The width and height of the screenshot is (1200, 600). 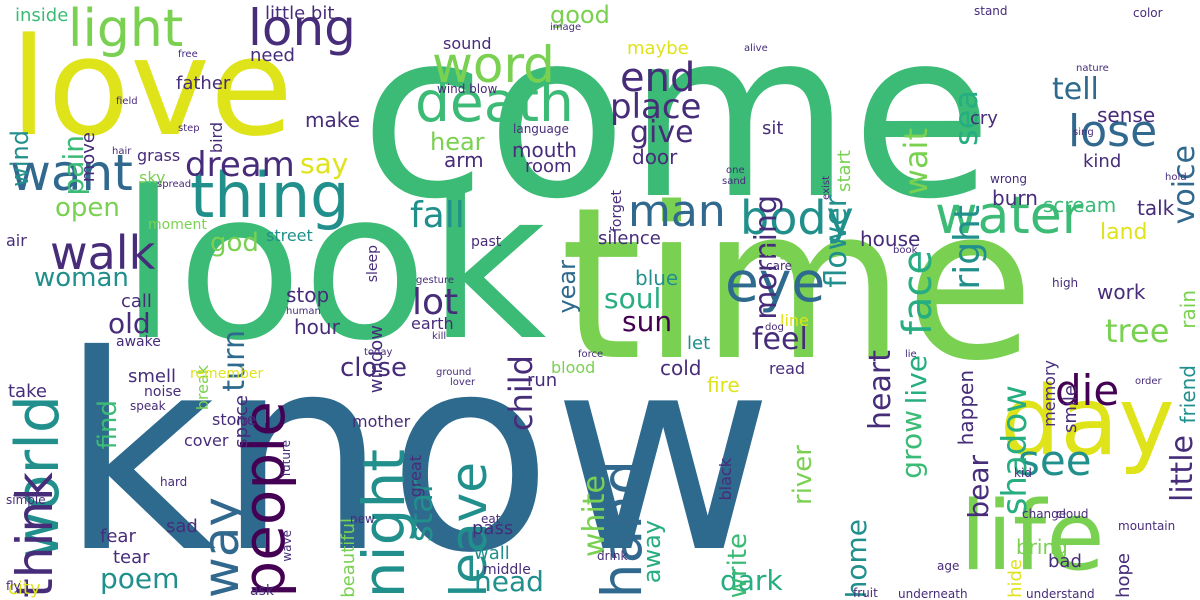 I want to click on word-way: way, so click(x=221, y=547).